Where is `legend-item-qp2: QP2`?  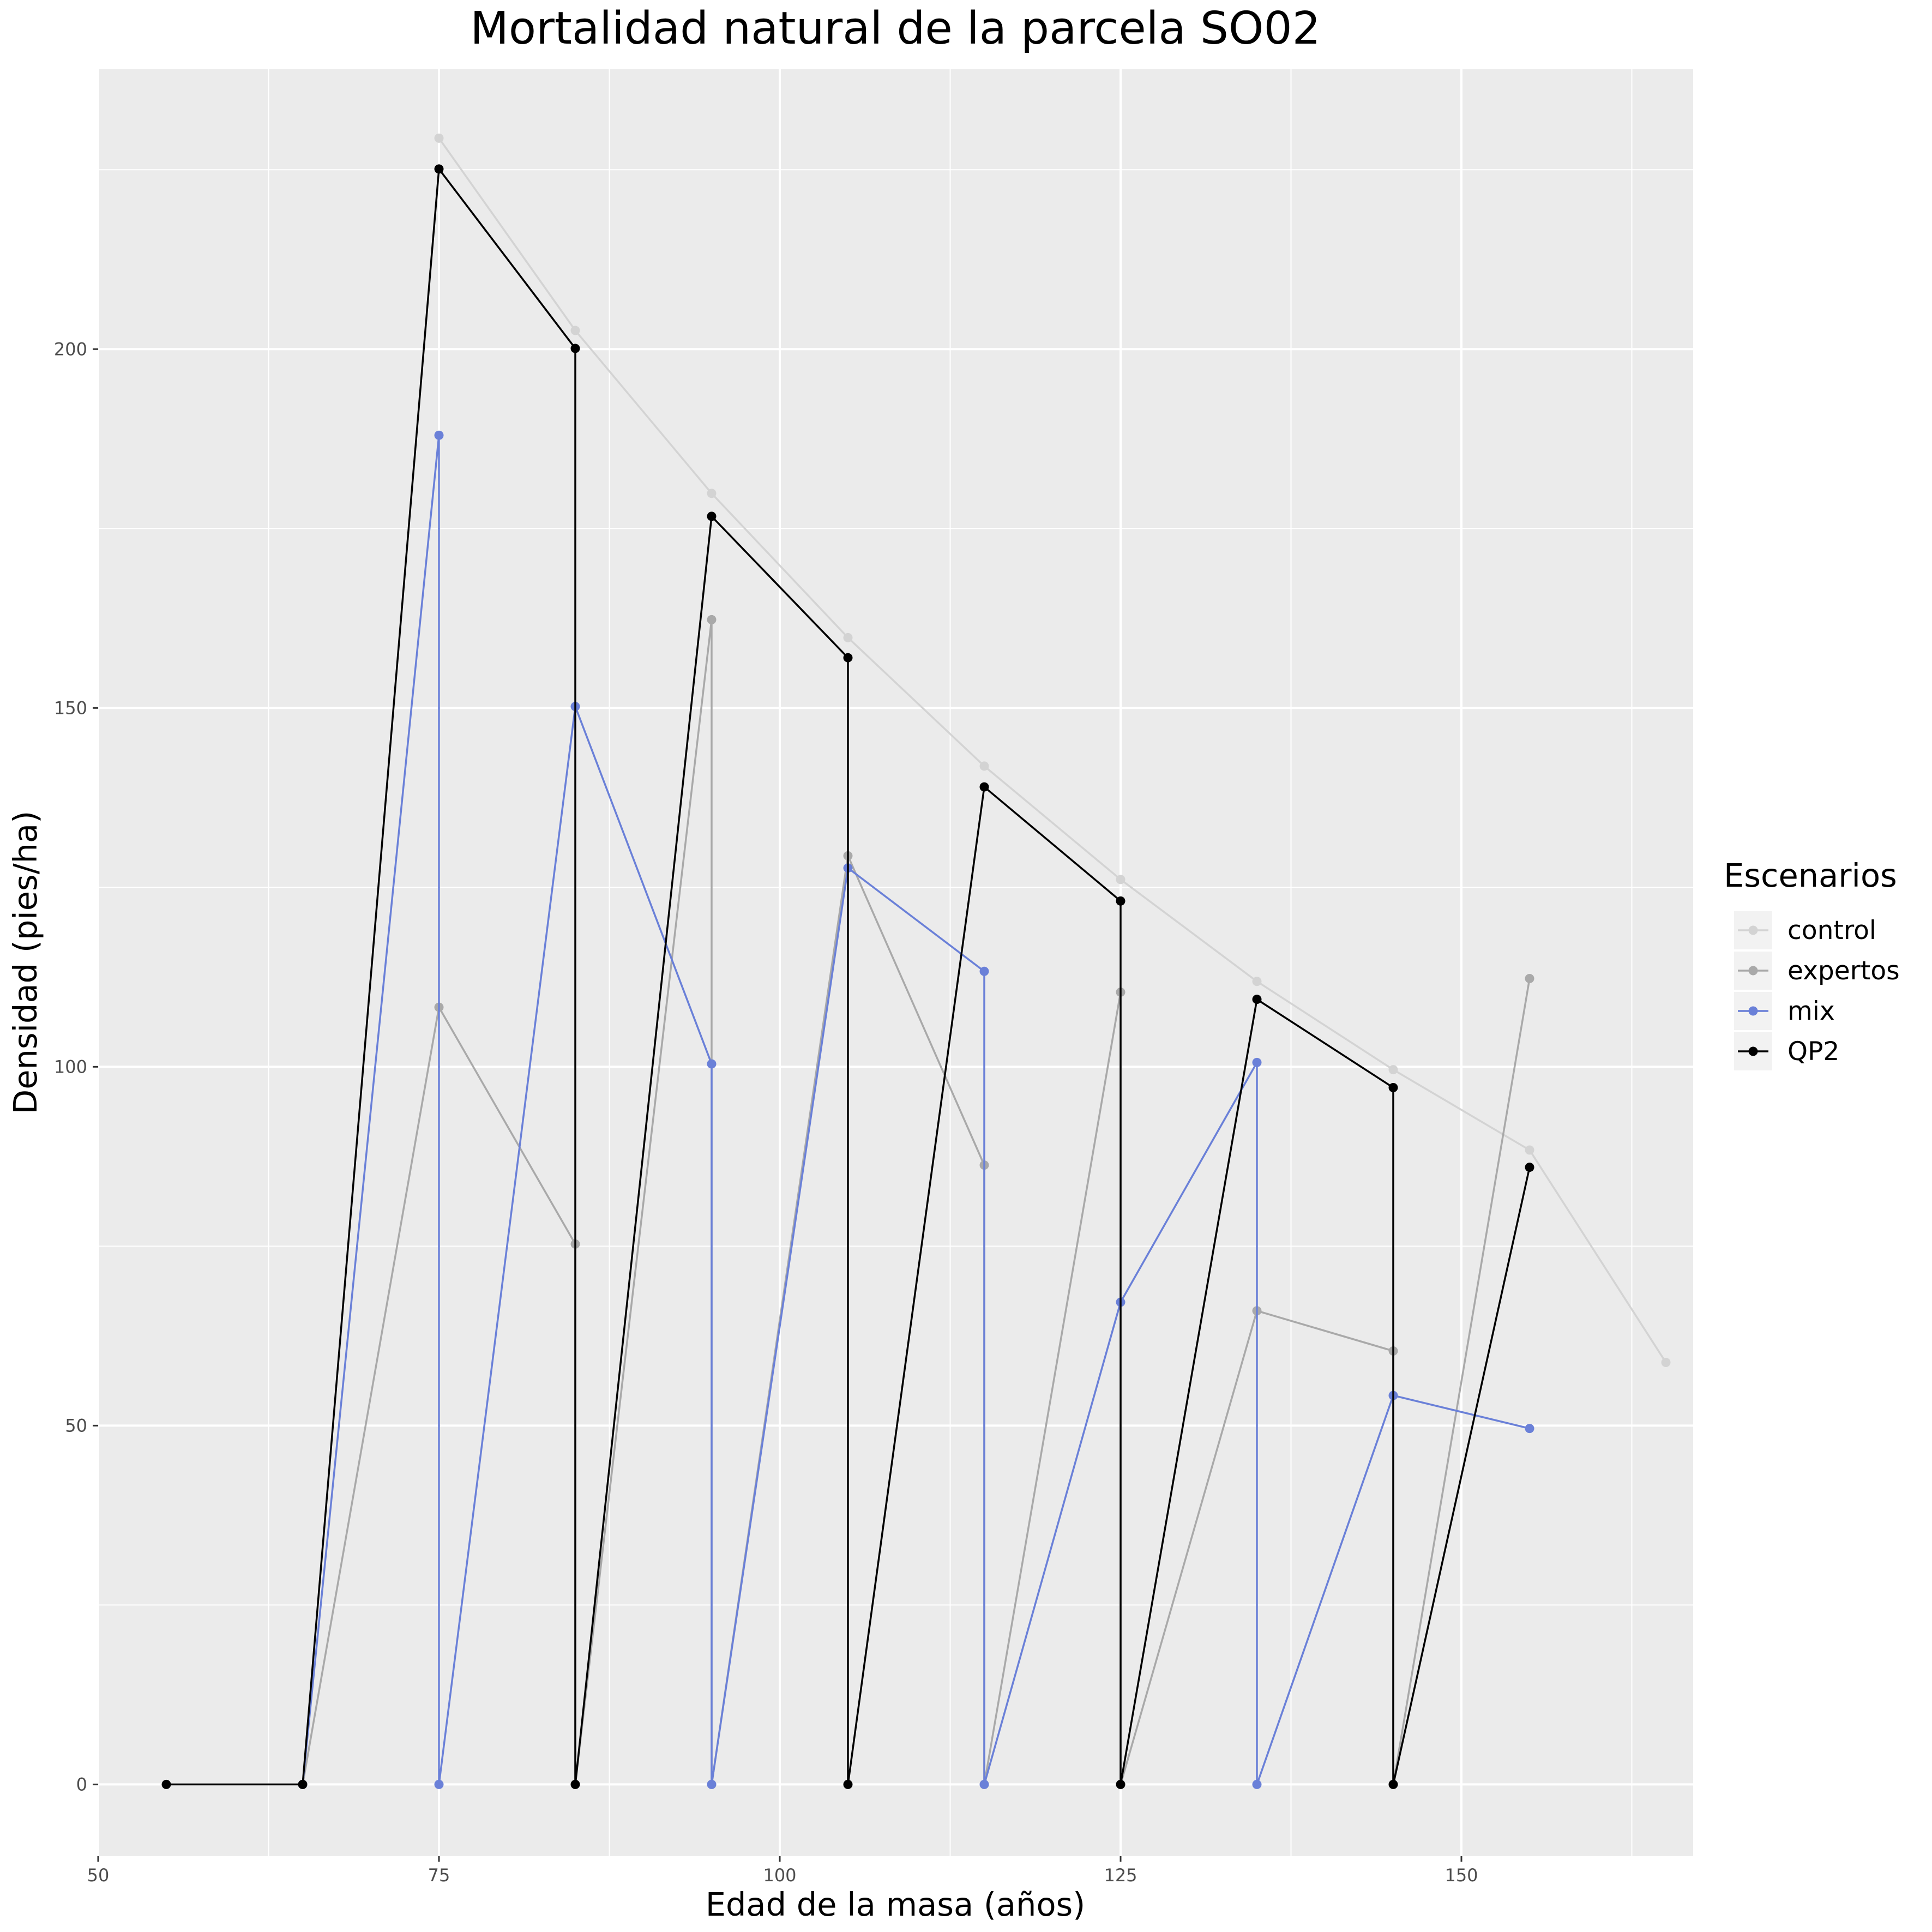 legend-item-qp2: QP2 is located at coordinates (1786, 1051).